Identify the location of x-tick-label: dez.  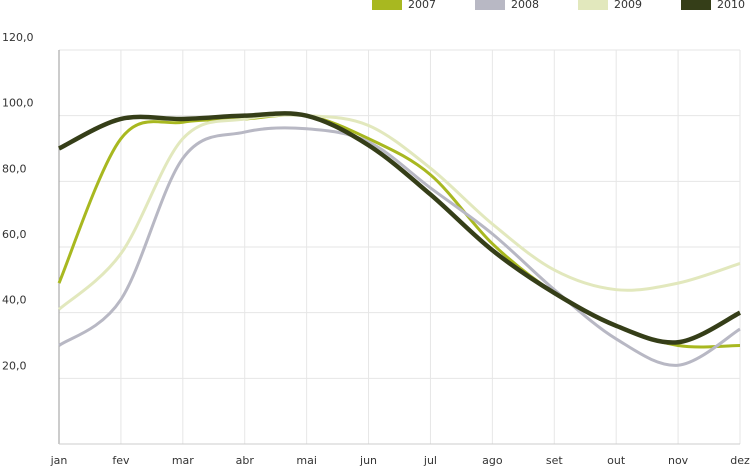
(740, 460).